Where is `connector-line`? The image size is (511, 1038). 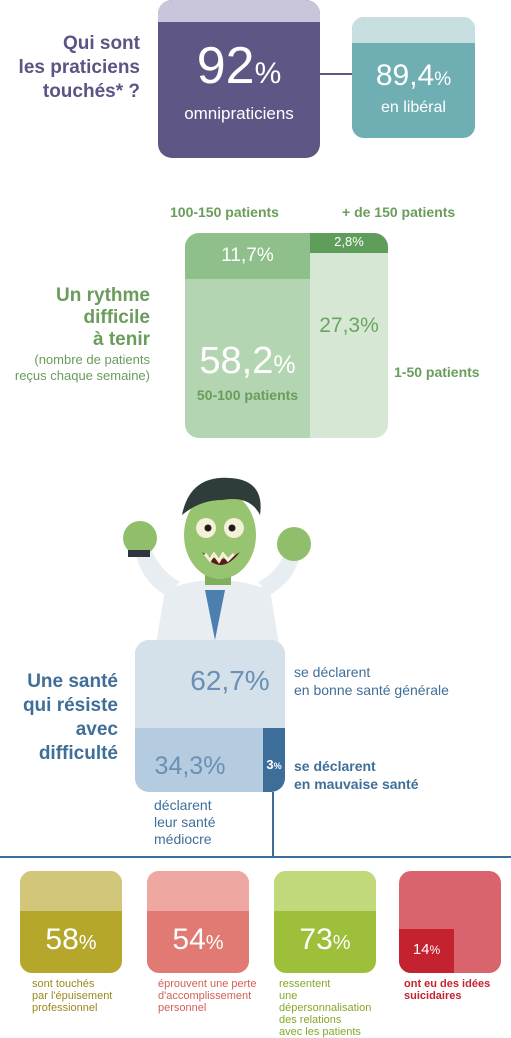 connector-line is located at coordinates (336, 74).